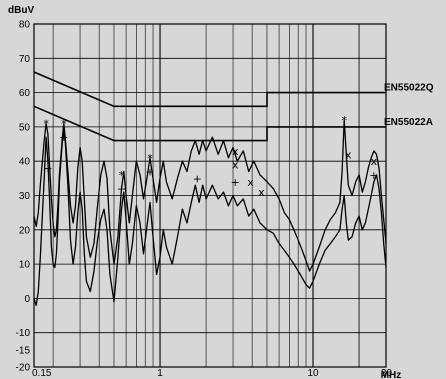  What do you see at coordinates (27, 299) in the screenshot?
I see `y-tick-label: 0` at bounding box center [27, 299].